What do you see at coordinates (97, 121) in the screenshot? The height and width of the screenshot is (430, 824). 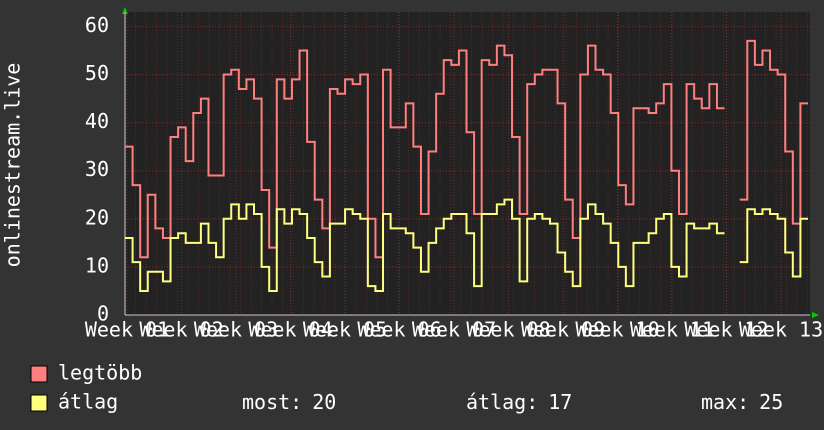 I see `y-tick-label: 40` at bounding box center [97, 121].